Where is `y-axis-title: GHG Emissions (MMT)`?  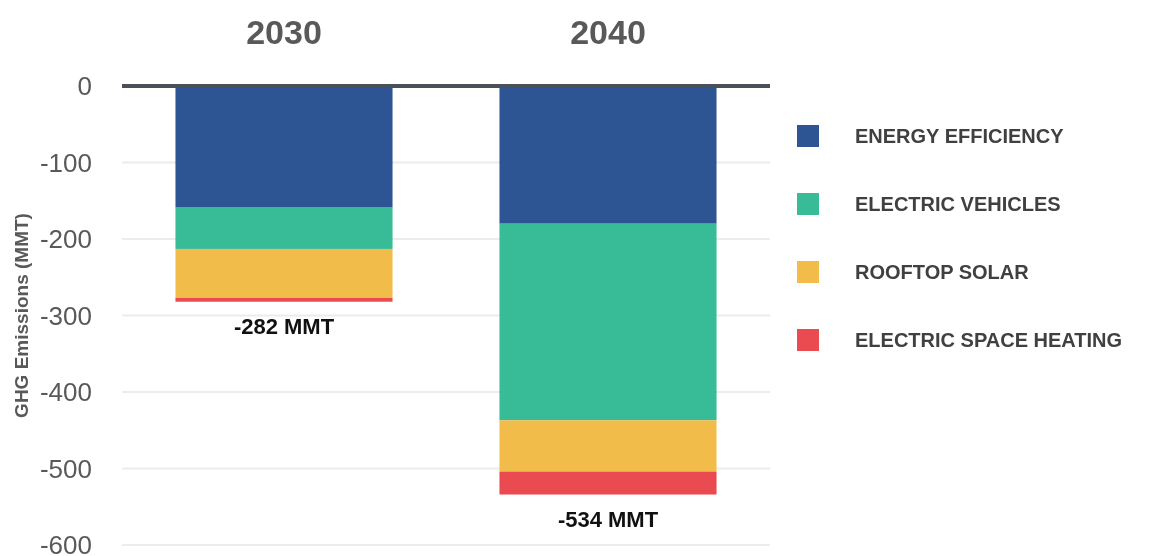
y-axis-title: GHG Emissions (MMT) is located at coordinates (21, 315).